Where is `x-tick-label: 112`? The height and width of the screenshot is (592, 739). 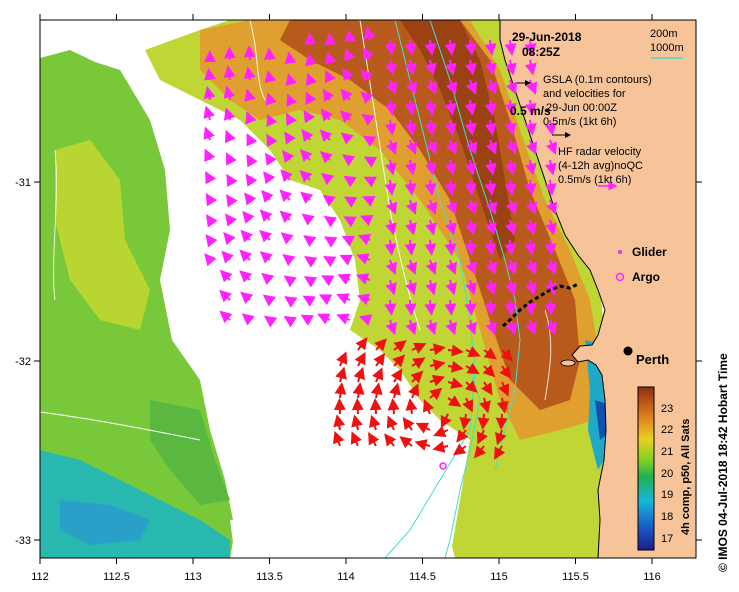 x-tick-label: 112 is located at coordinates (40, 577).